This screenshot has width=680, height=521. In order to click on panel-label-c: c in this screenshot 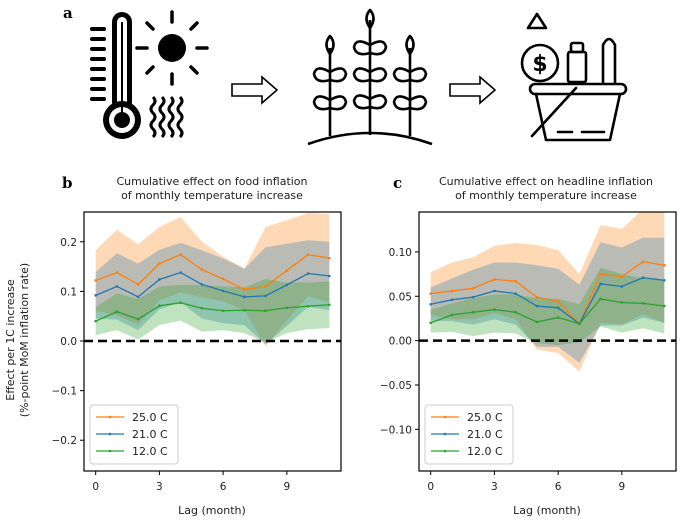, I will do `click(397, 183)`.